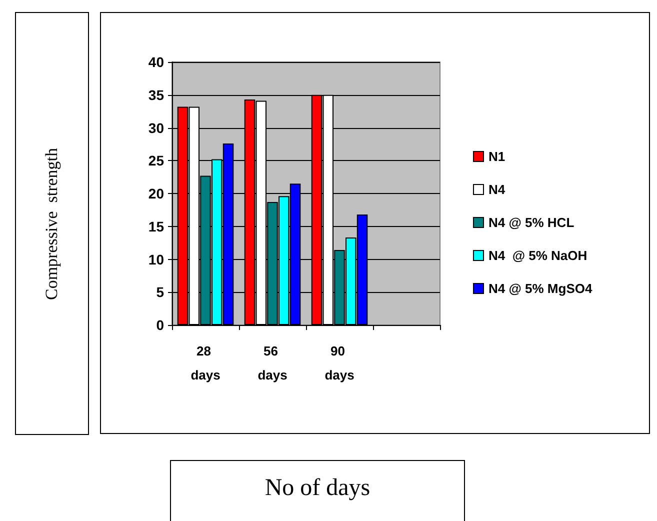  I want to click on x-tick-label: 28 days, so click(205, 363).